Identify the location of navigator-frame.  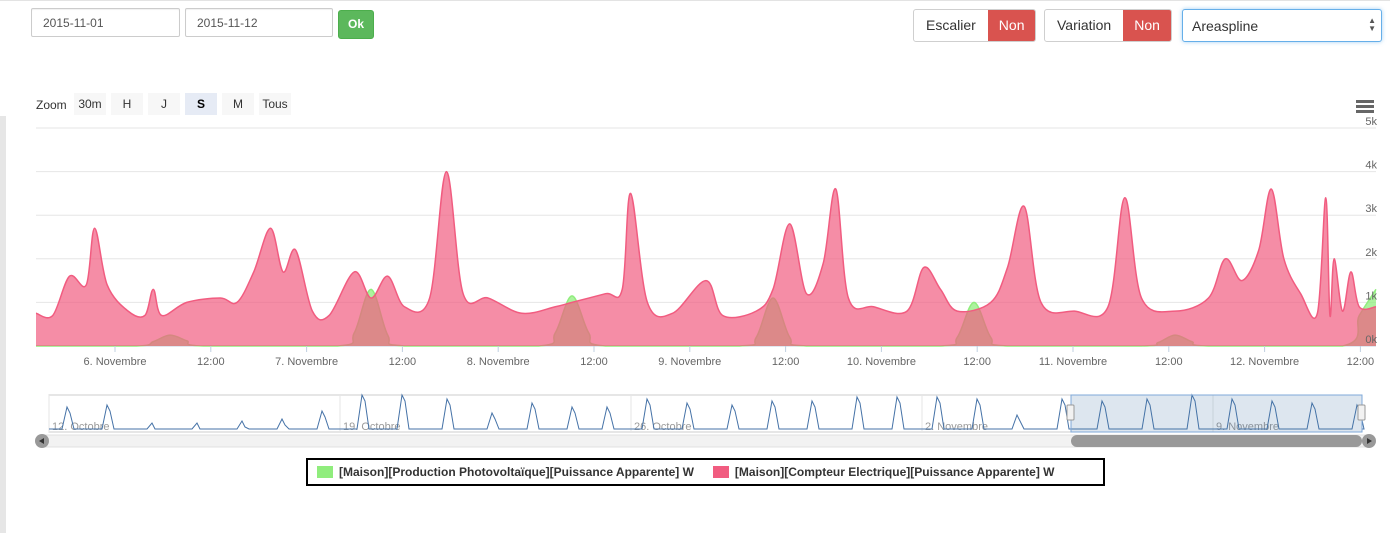
(705, 413).